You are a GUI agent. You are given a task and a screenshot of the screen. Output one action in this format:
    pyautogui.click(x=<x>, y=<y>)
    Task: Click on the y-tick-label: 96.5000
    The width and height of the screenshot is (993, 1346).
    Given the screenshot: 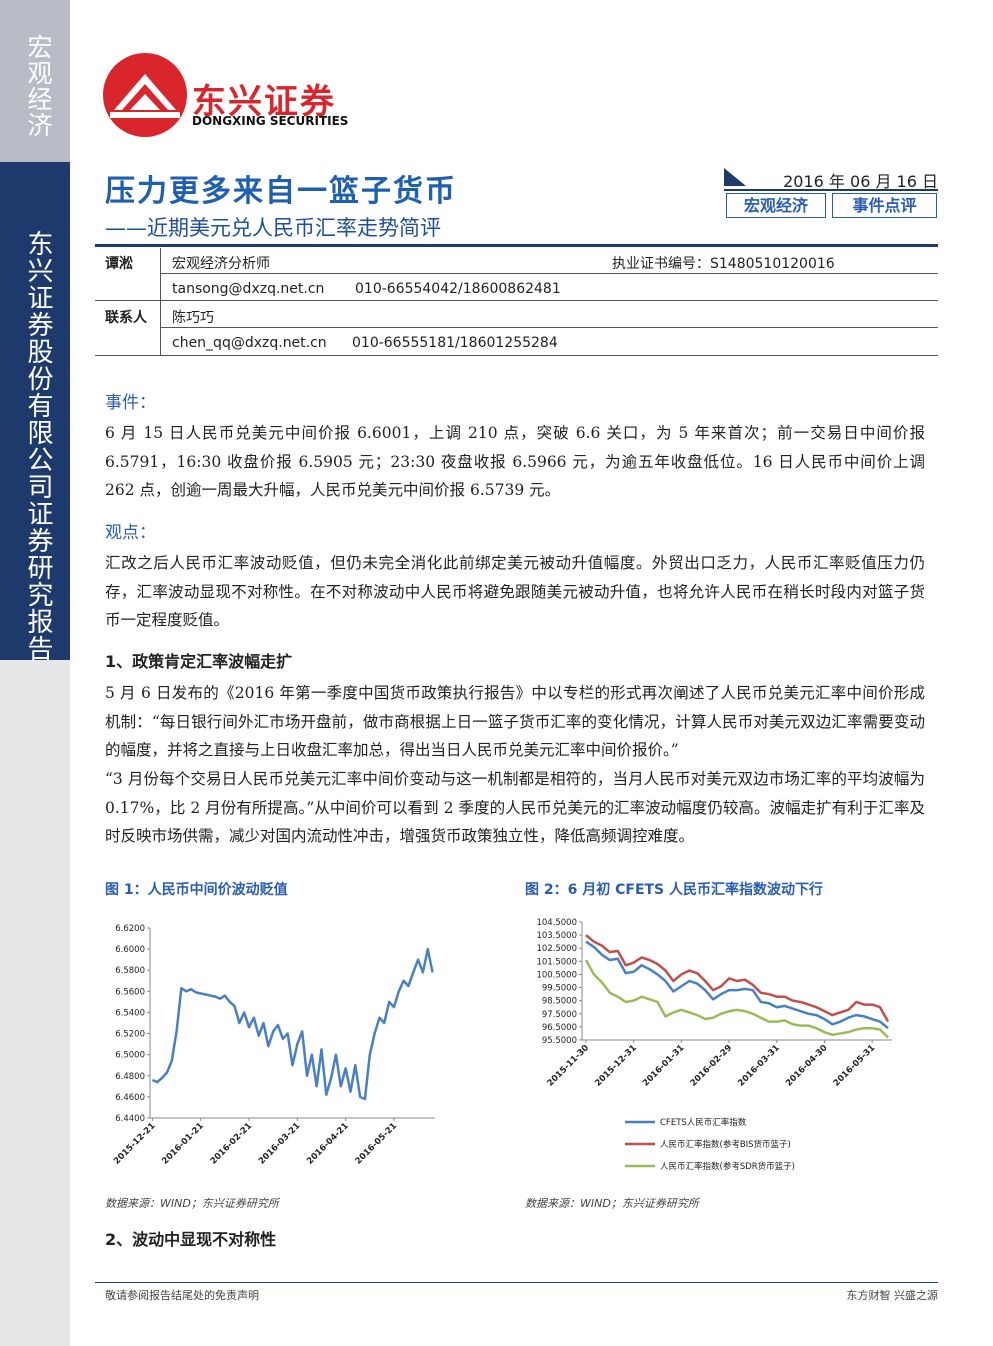 What is the action you would take?
    pyautogui.click(x=559, y=1028)
    